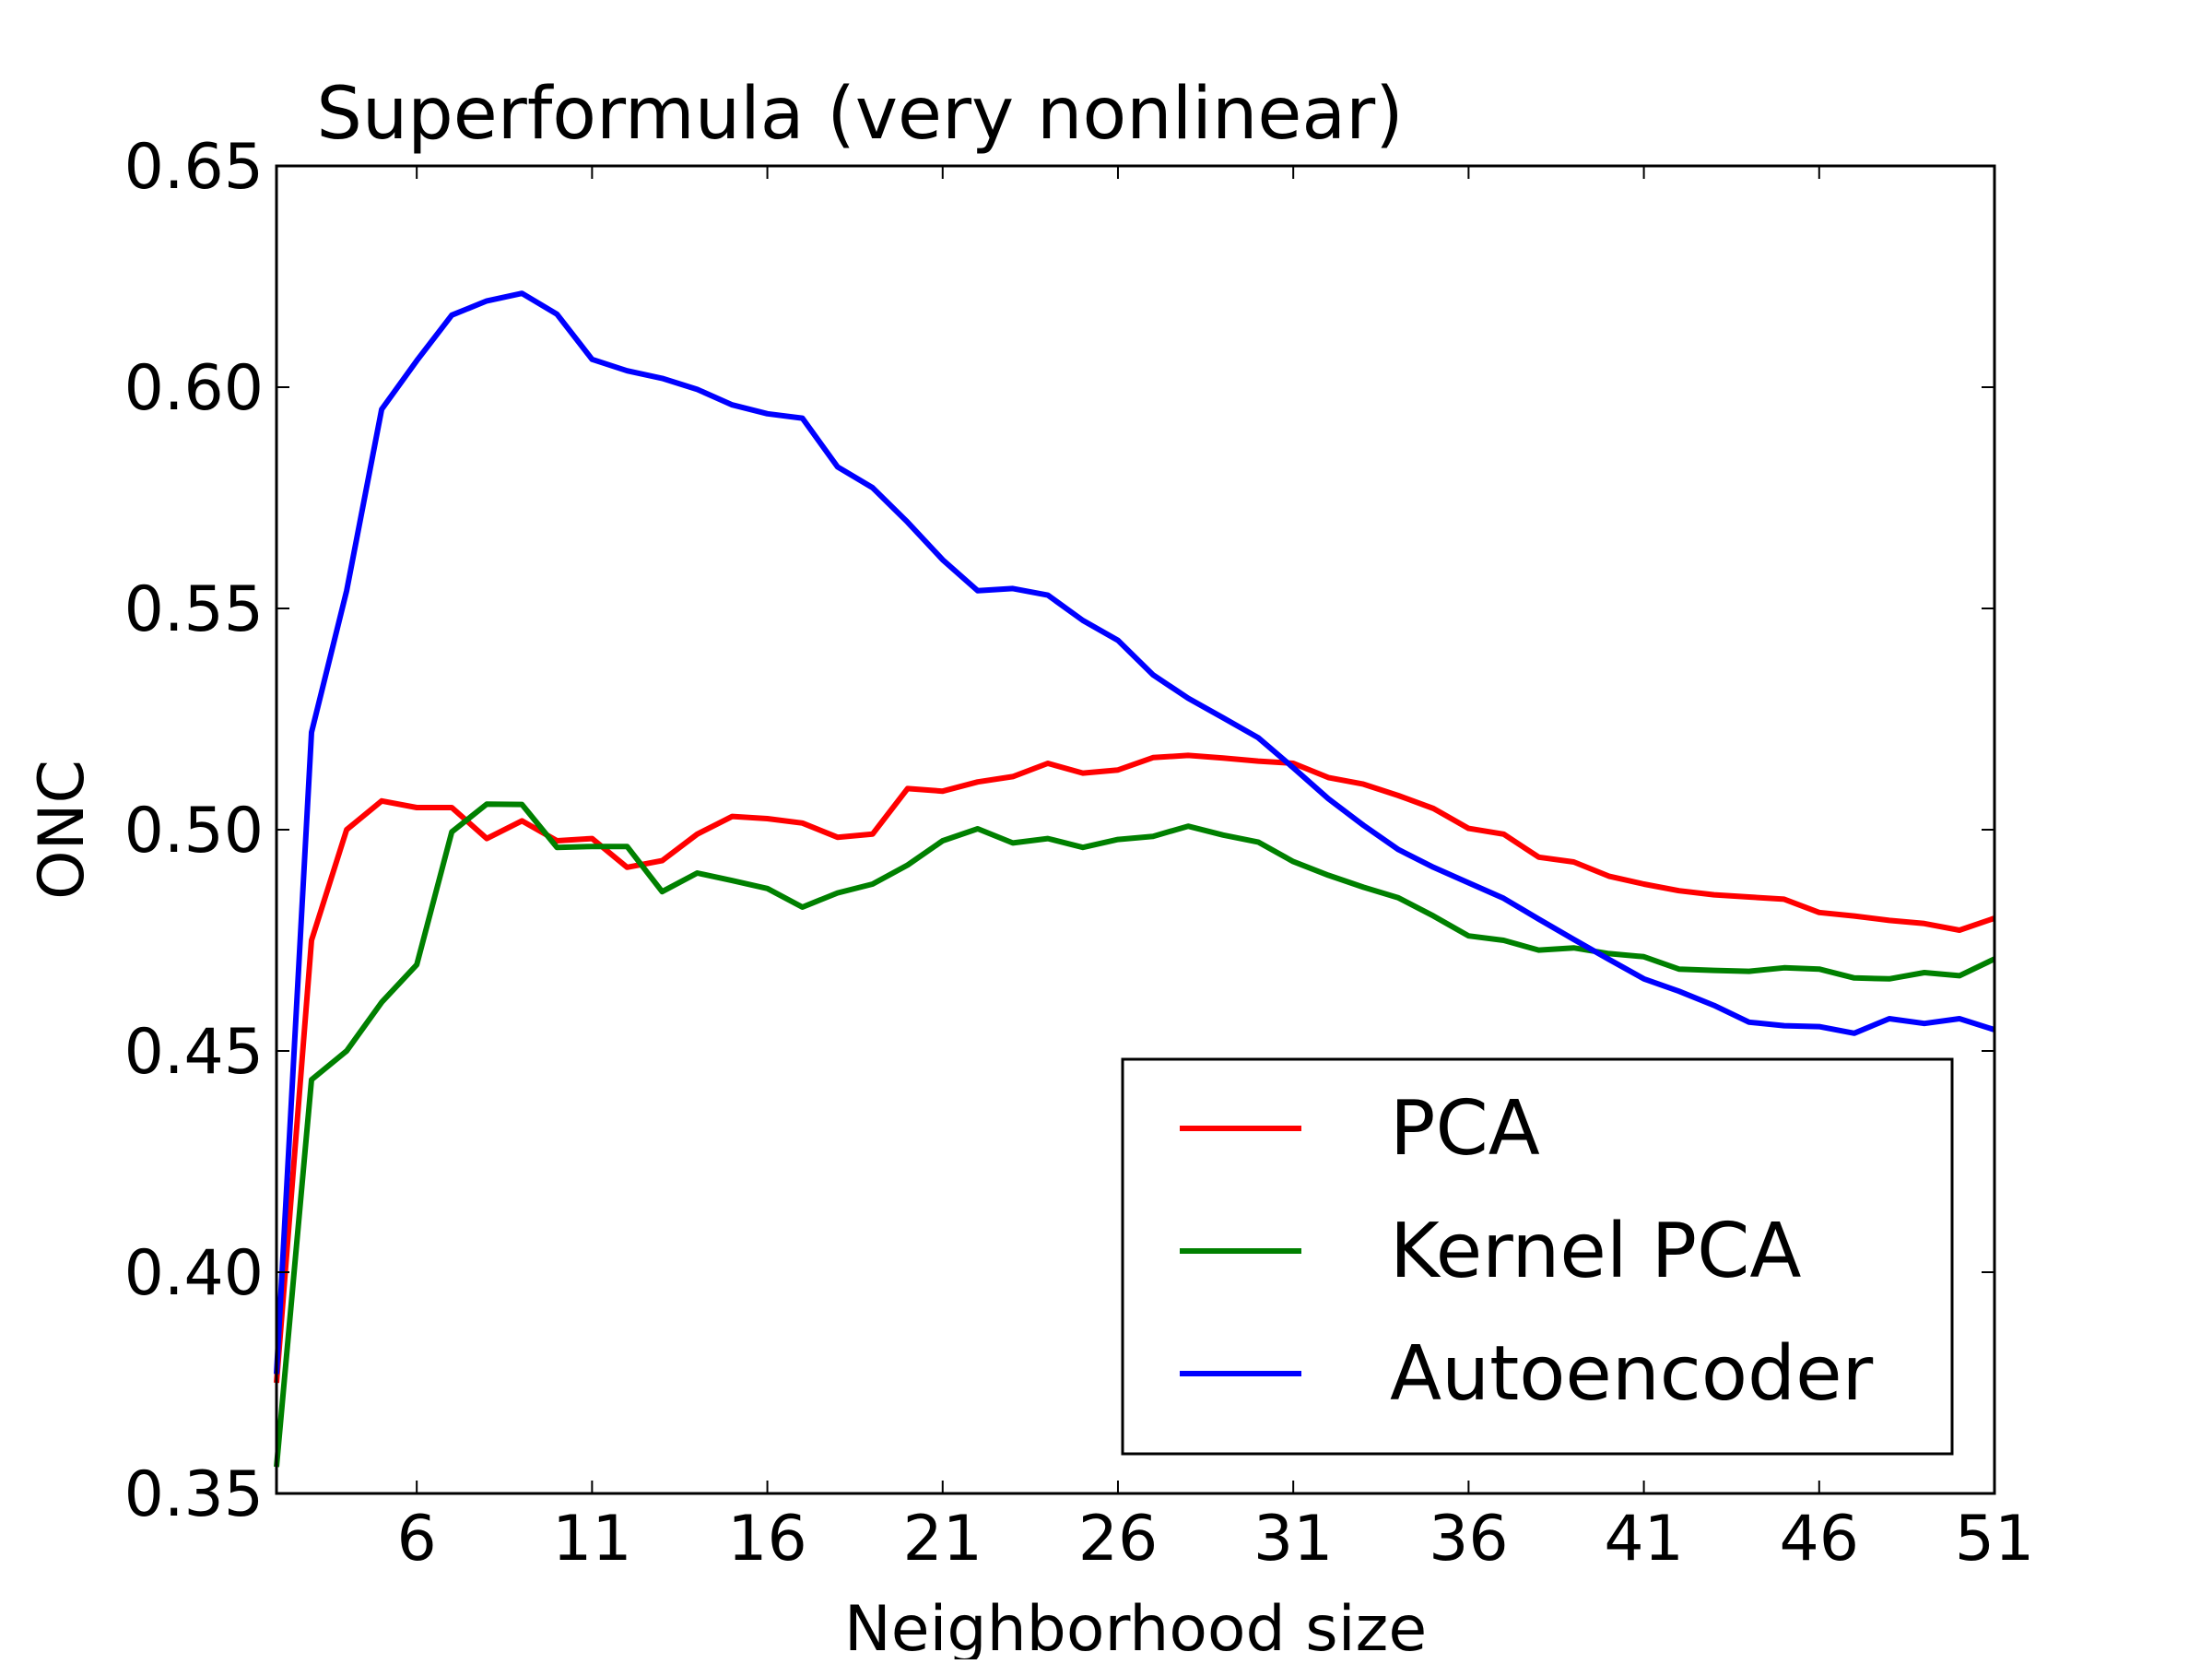  Describe the element at coordinates (767, 1539) in the screenshot. I see `x-tick-label: 16` at that location.